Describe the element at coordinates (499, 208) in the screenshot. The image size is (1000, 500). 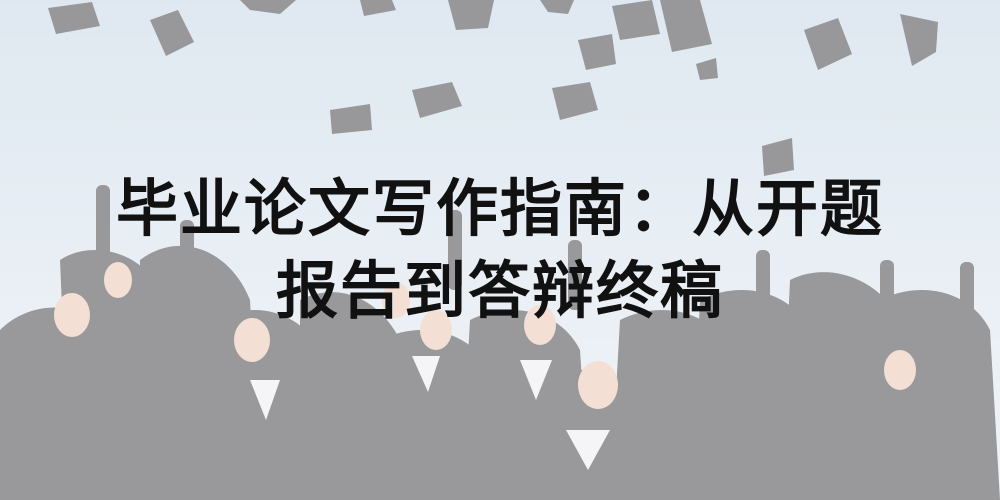
I see `title-line-1: 毕业论文写作指南：从开题` at that location.